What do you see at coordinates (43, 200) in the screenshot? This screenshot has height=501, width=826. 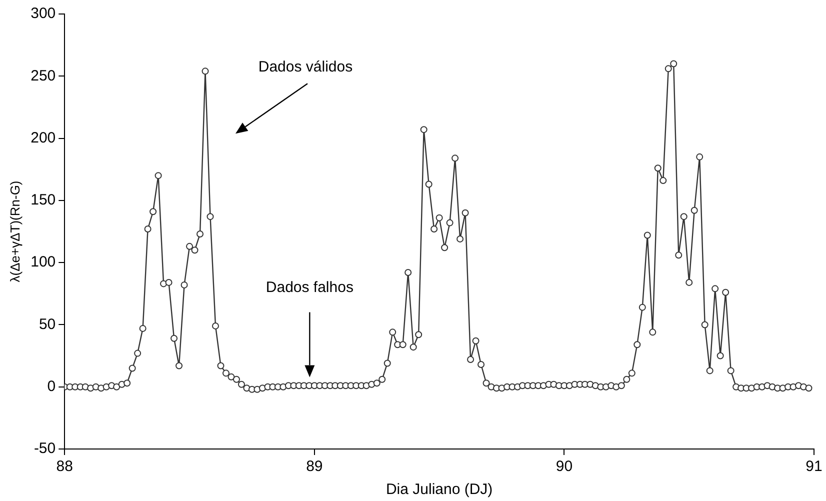 I see `y-tick-label: 150` at bounding box center [43, 200].